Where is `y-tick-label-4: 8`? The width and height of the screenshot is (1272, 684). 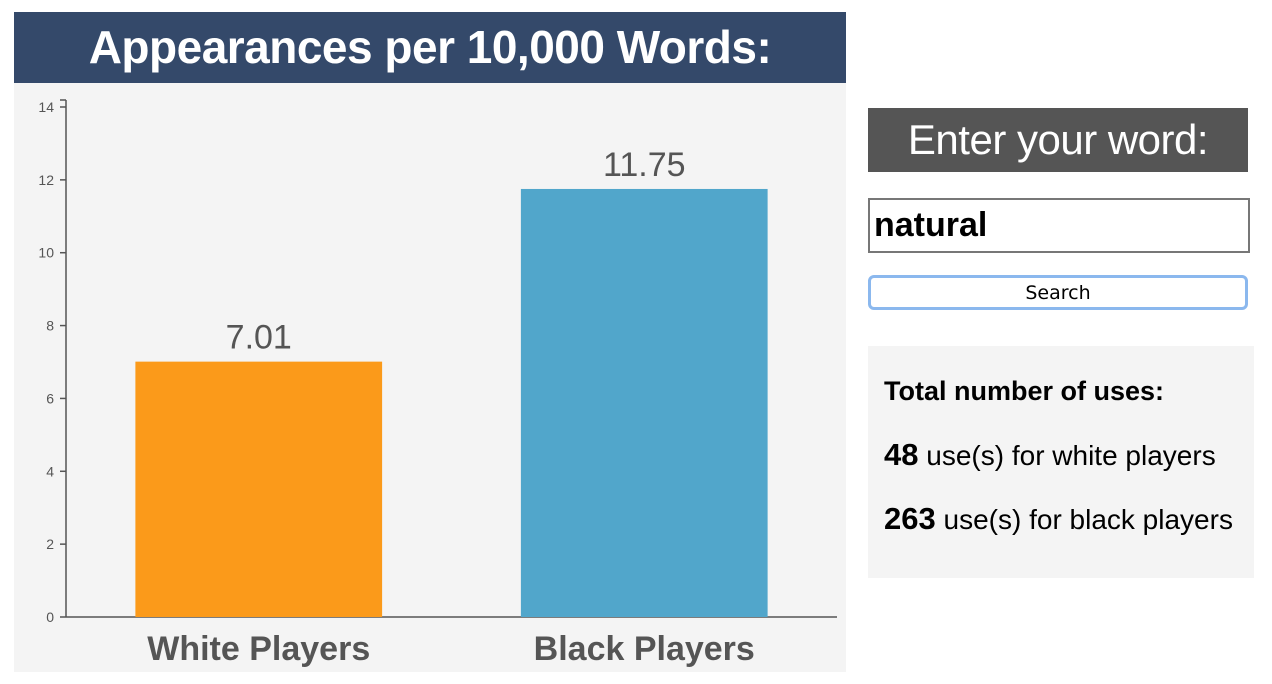 y-tick-label-4: 8 is located at coordinates (50, 326).